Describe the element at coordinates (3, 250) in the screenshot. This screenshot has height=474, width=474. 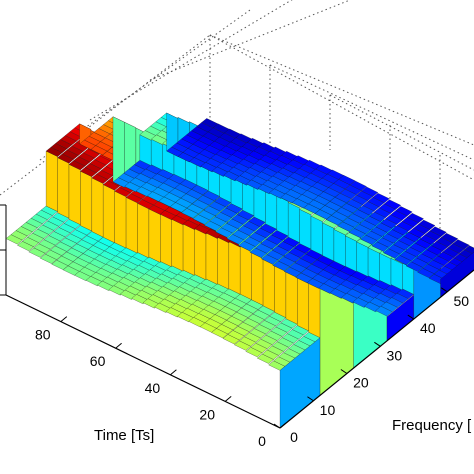
I see `z-axis` at that location.